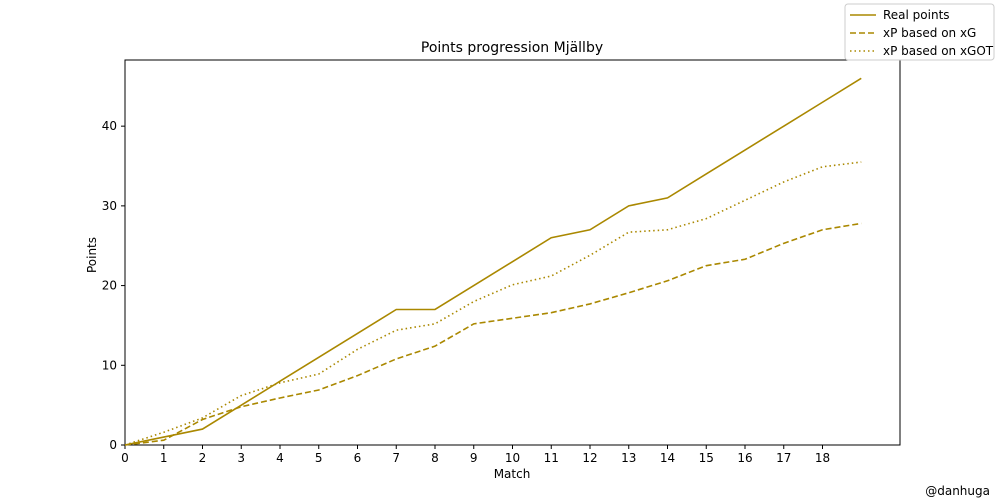 The image size is (1000, 500). I want to click on x-axis-label: Match, so click(512, 474).